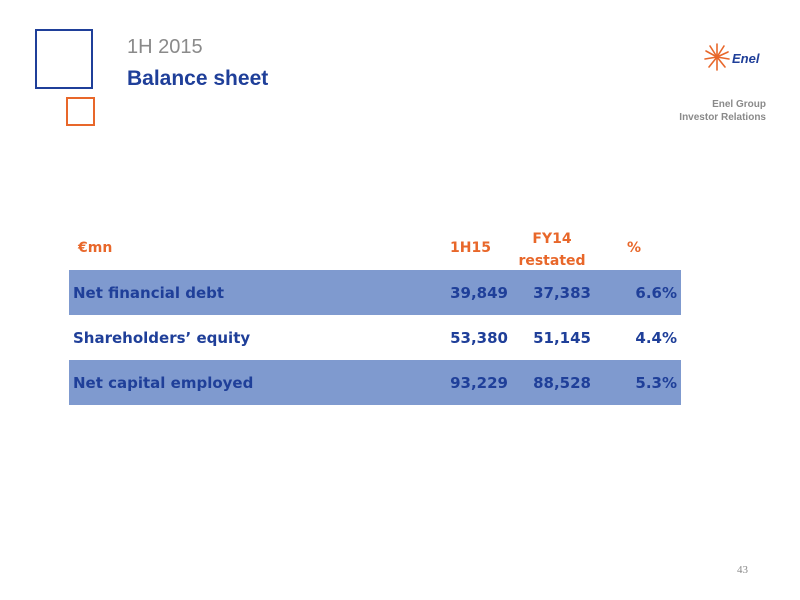 This screenshot has height=600, width=800. What do you see at coordinates (198, 78) in the screenshot?
I see `slide-title: Balance sheet` at bounding box center [198, 78].